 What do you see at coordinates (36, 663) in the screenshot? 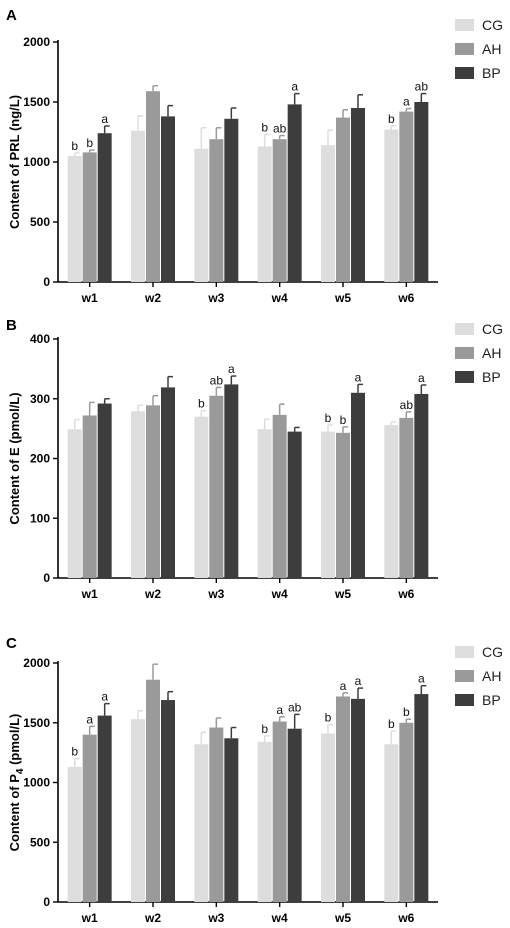
I see `y-tick-label: 2000` at bounding box center [36, 663].